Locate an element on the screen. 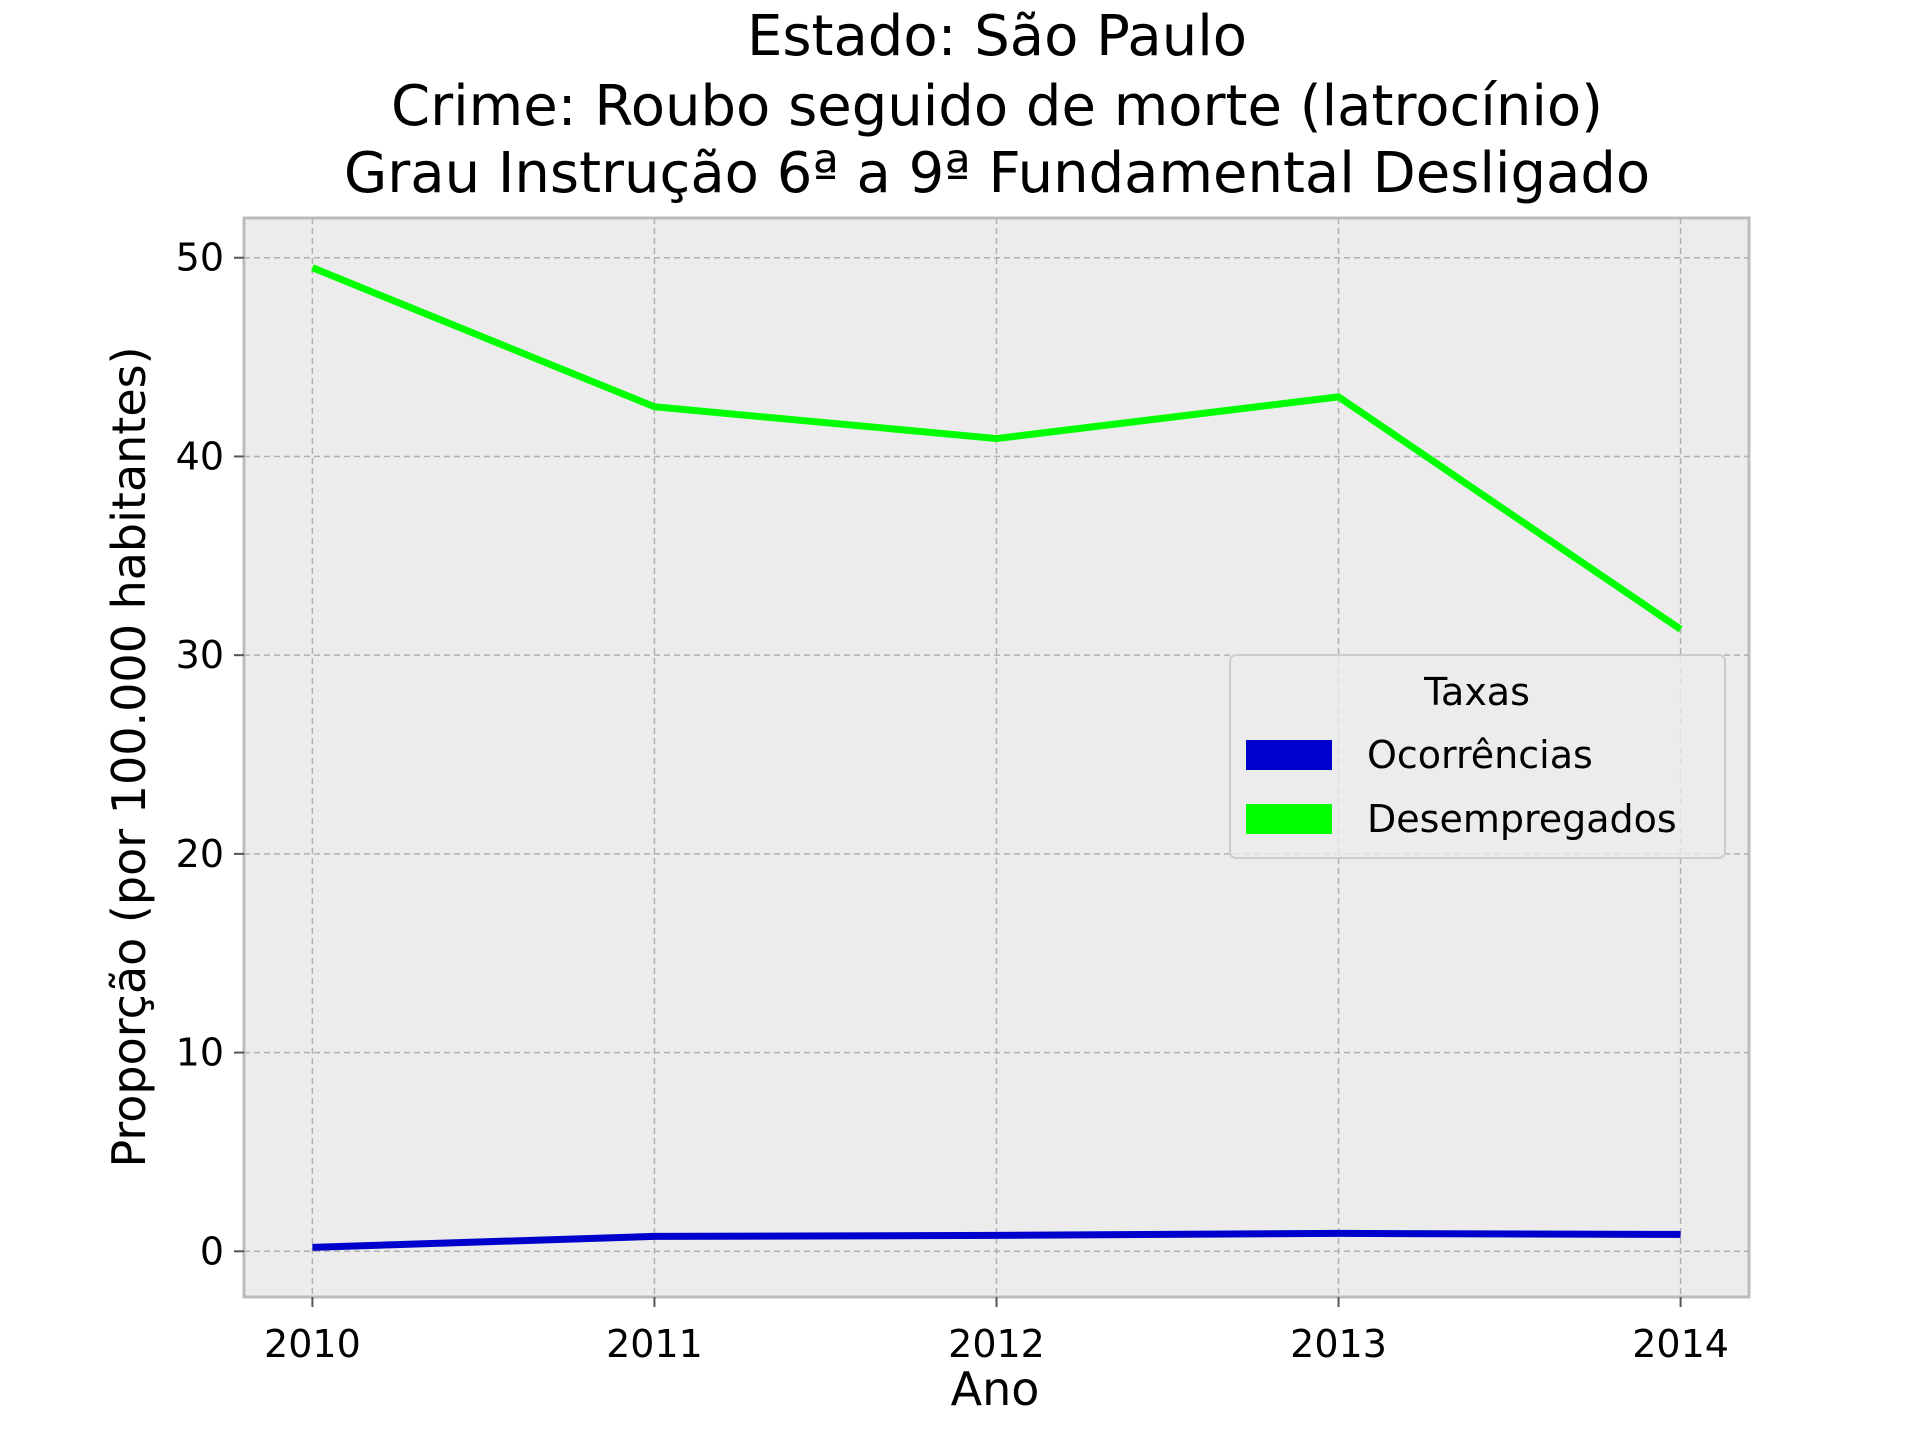 The image size is (1920, 1440). legend-frame is located at coordinates (1477, 756).